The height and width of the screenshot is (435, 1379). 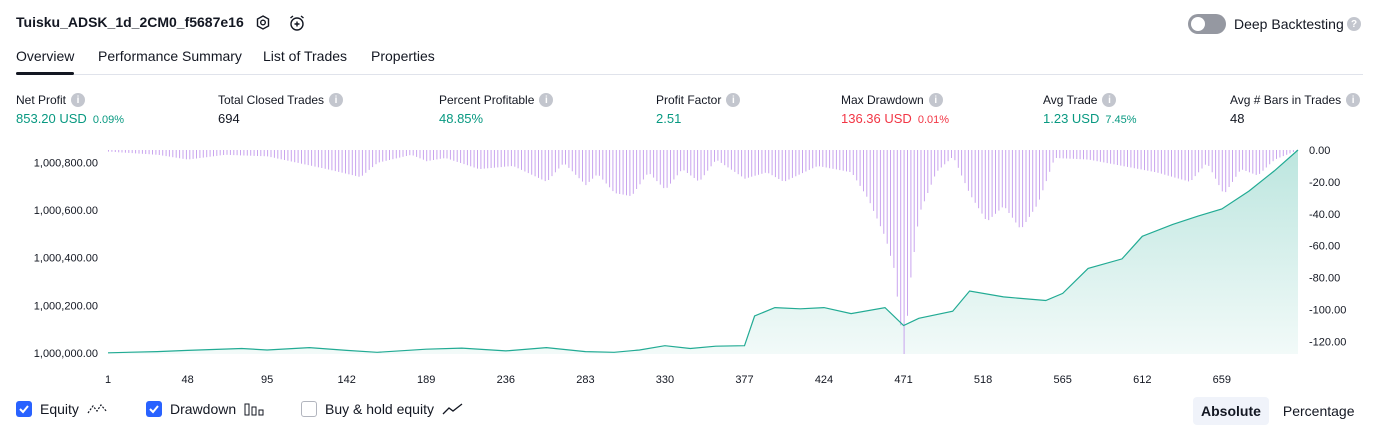 What do you see at coordinates (154, 409) in the screenshot?
I see `drawdown-checkbox` at bounding box center [154, 409].